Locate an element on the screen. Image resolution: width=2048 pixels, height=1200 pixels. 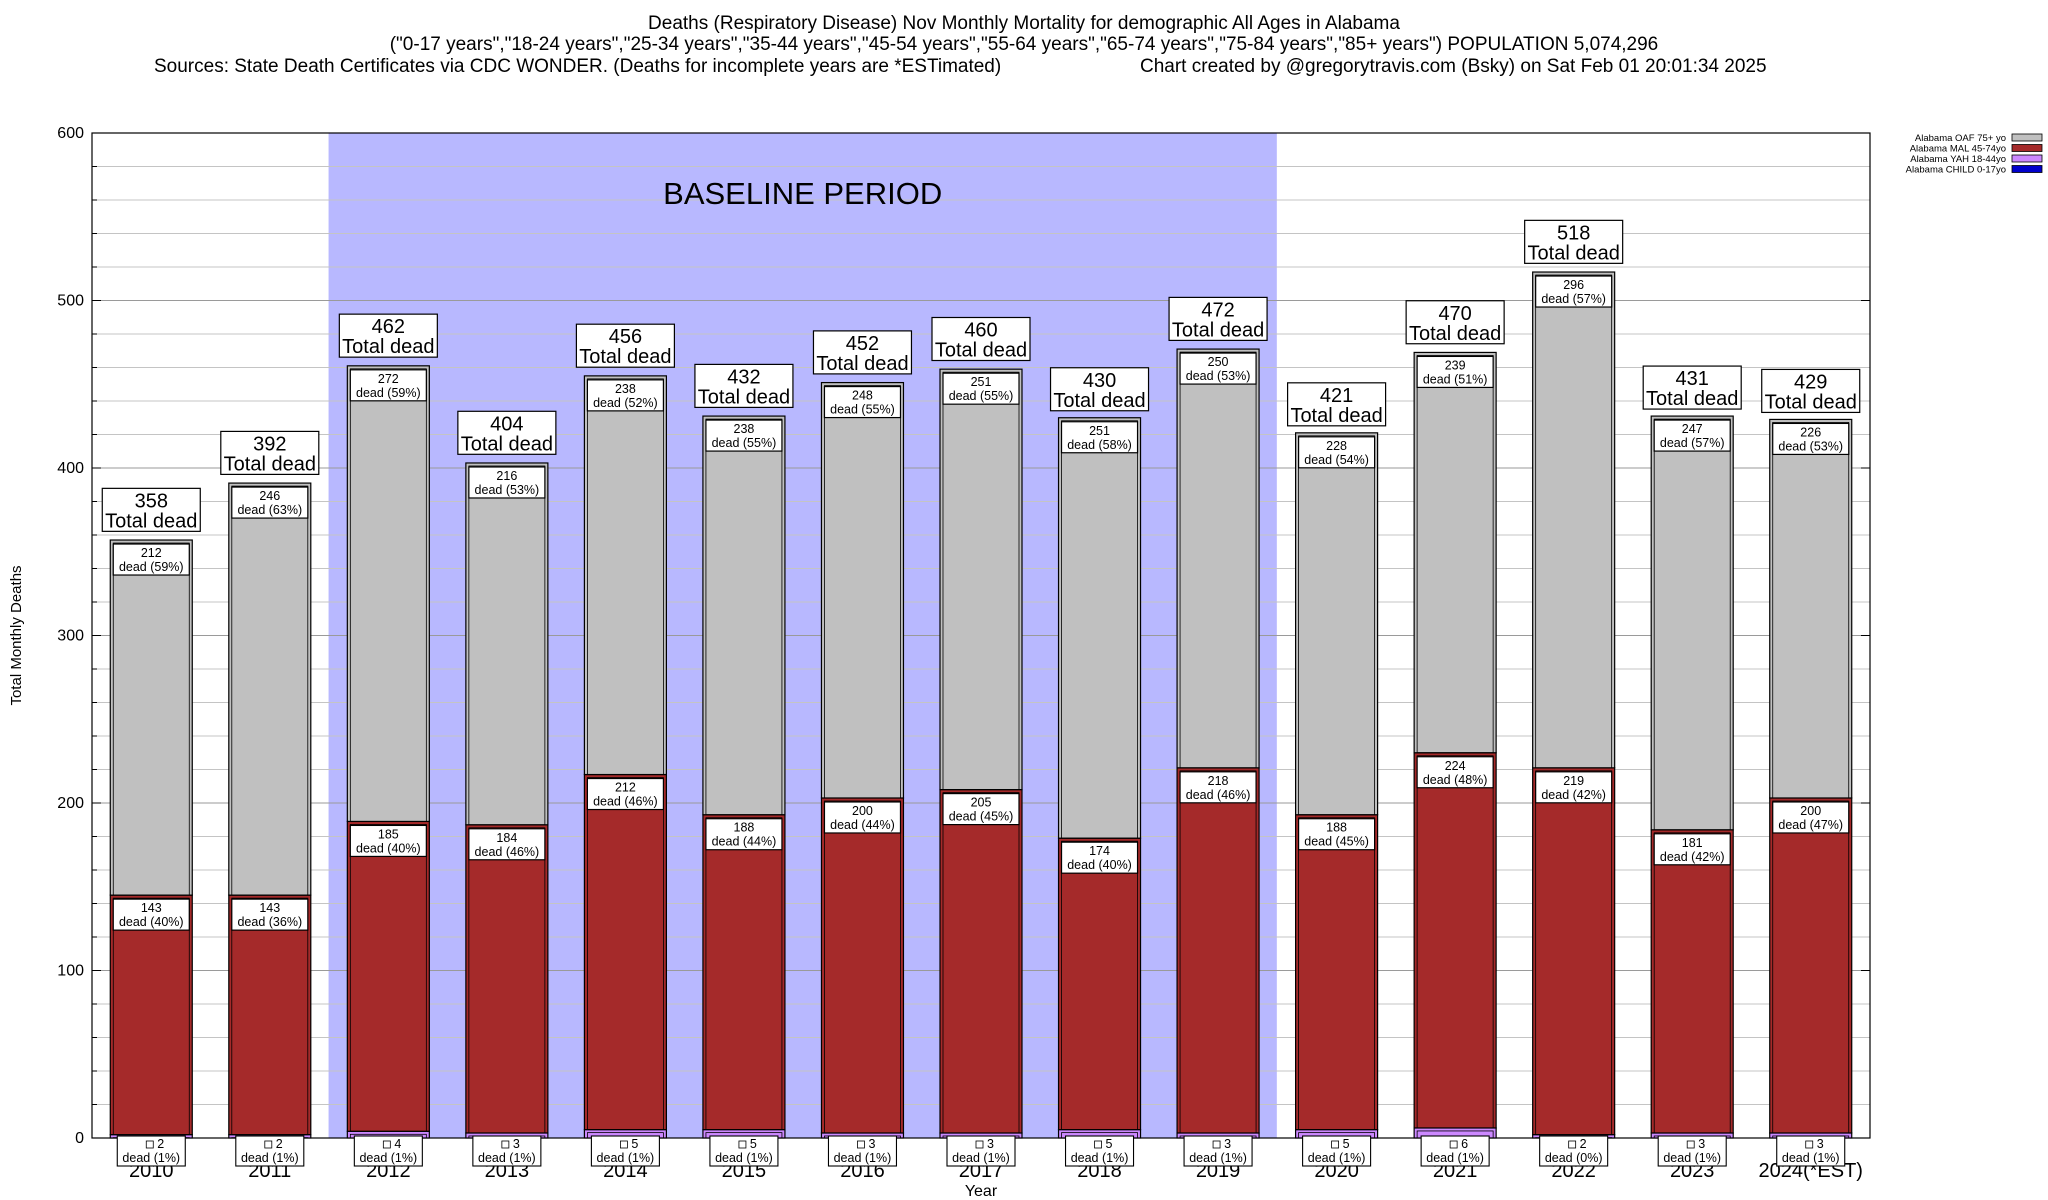
total-value-label: 452 is located at coordinates (862, 344).